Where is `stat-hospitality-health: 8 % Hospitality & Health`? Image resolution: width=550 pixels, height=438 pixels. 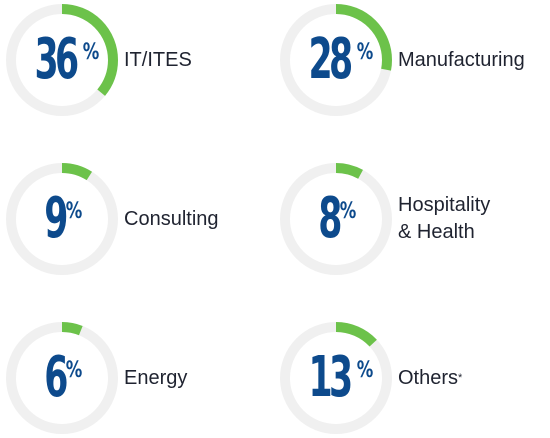 stat-hospitality-health: 8 % Hospitality & Health is located at coordinates (413, 219).